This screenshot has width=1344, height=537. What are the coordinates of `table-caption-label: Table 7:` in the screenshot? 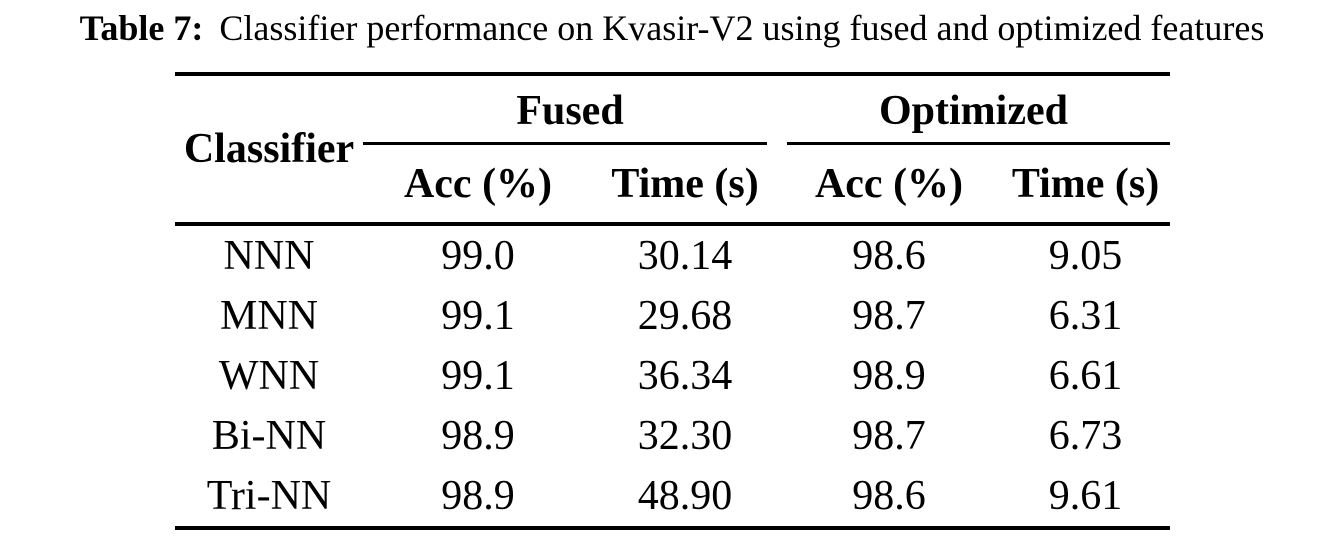 It's located at (141, 28).